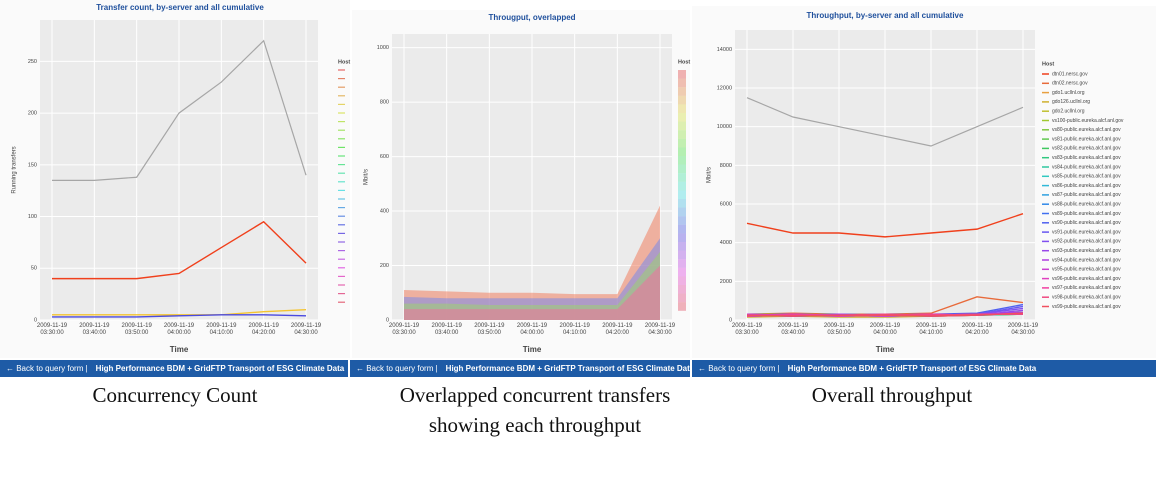  I want to click on legend-label: vs81-public.eureka.alcf.anl.gov, so click(1086, 139).